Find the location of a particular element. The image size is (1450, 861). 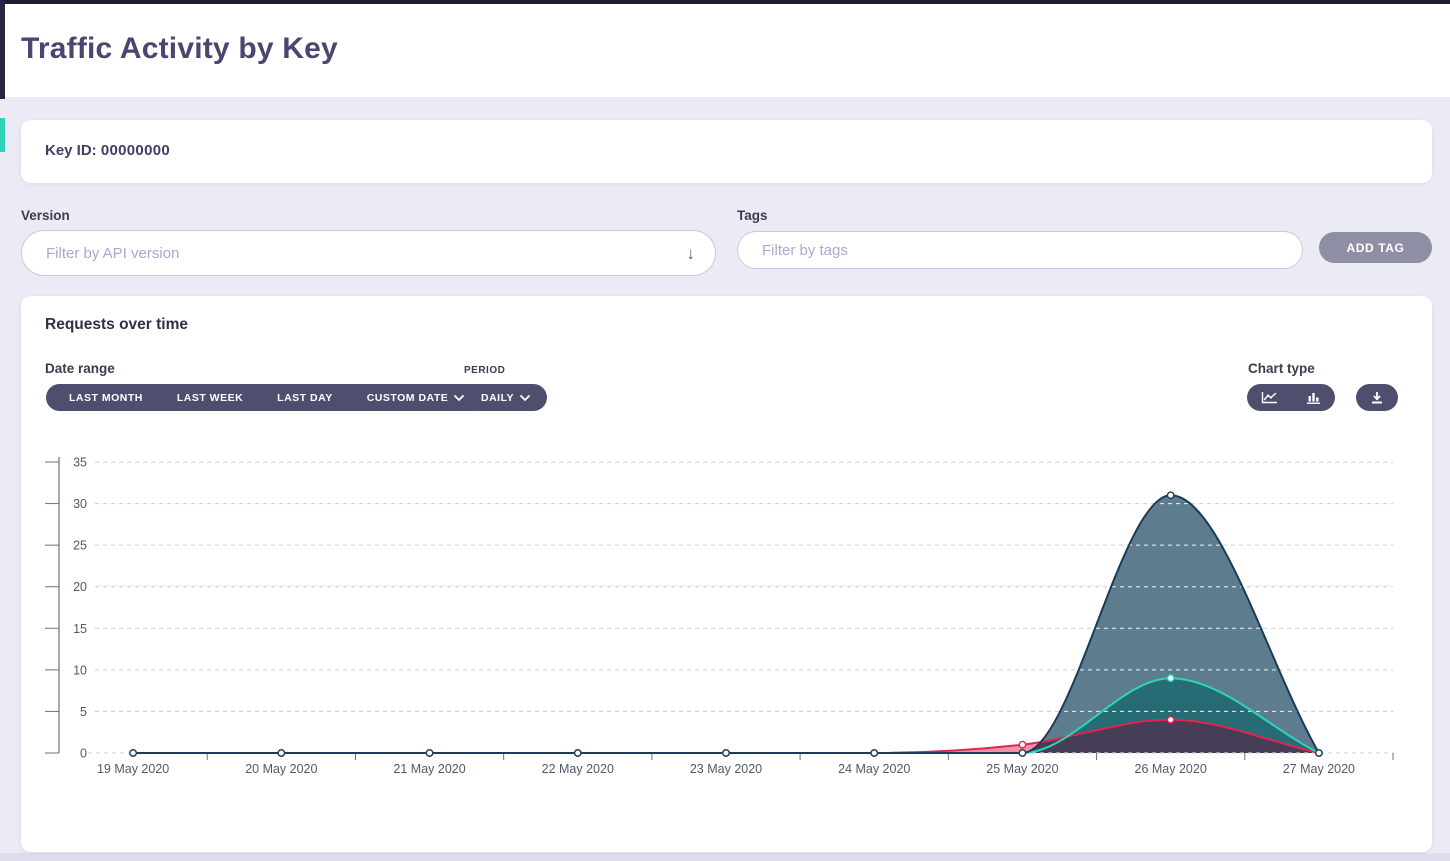

key-id-text: Key ID: 00000000 is located at coordinates (107, 150).